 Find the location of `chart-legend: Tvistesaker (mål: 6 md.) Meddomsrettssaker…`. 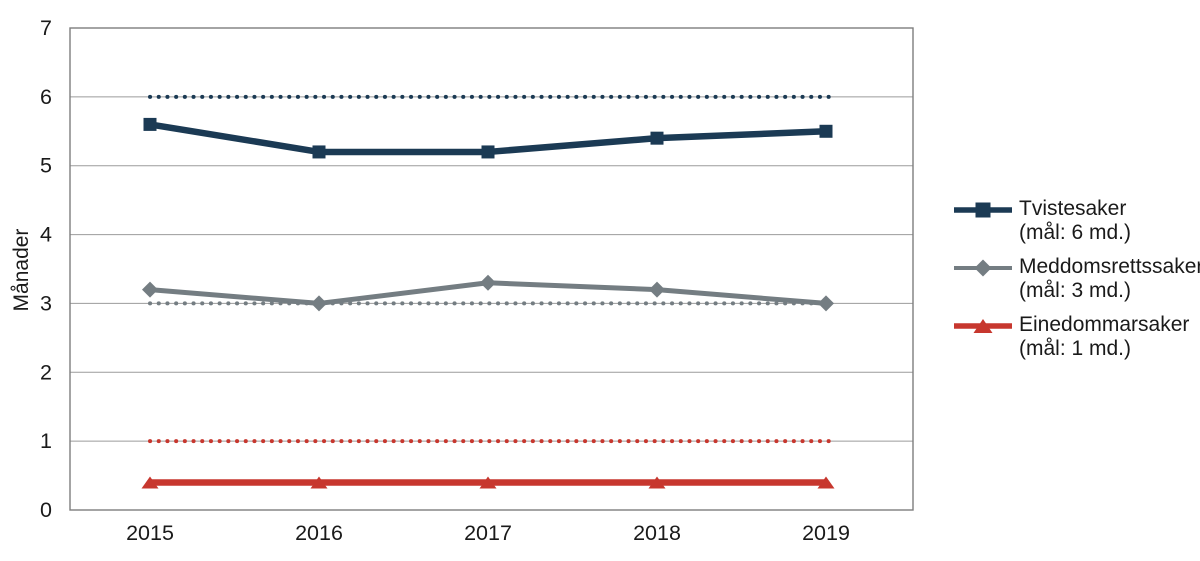

chart-legend: Tvistesaker (mål: 6 md.) Meddomsrettssaker… is located at coordinates (1076, 279).